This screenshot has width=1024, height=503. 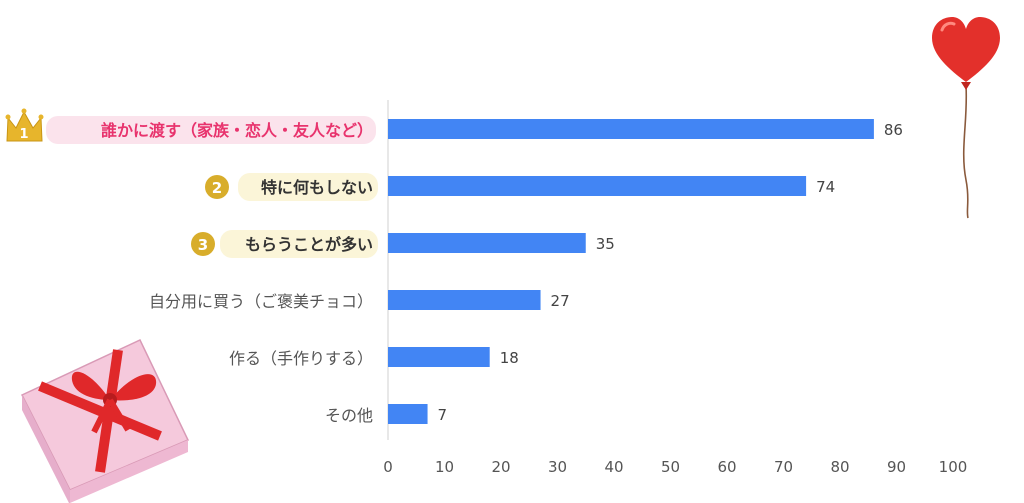 I want to click on category-label-2: 特に何もしない, so click(x=317, y=187).